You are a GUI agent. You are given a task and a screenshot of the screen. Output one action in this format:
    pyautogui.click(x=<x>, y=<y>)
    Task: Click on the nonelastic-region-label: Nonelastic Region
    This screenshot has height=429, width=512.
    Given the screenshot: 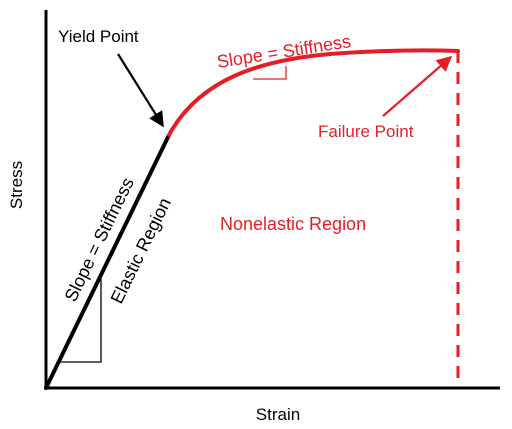 What is the action you would take?
    pyautogui.click(x=293, y=224)
    